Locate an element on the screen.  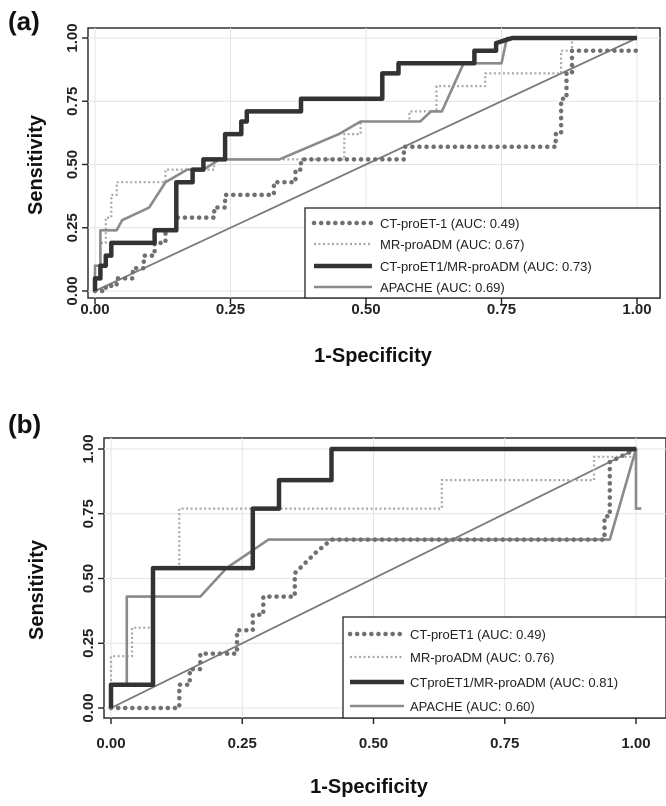
legend-label: CTproET1/MR-proADM (AUC: 0.81) is located at coordinates (514, 682).